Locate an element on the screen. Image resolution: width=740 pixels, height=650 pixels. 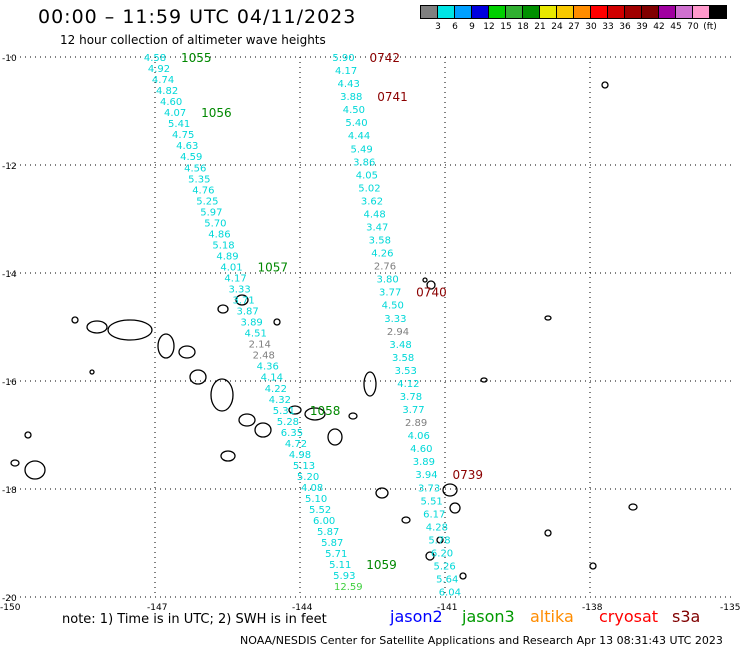
wave-height-value: 3.80 is located at coordinates (387, 280).